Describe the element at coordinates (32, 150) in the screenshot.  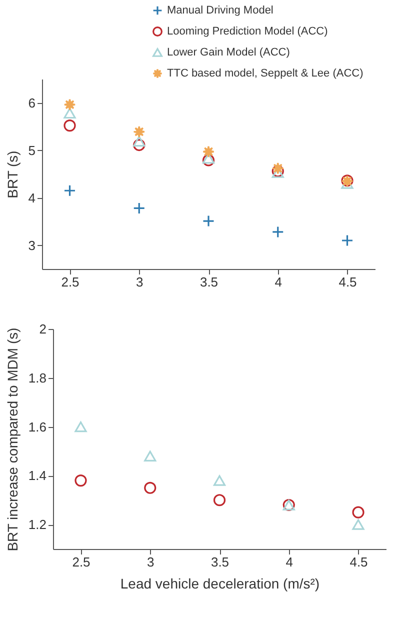
I see `y-tick-label: 5` at that location.